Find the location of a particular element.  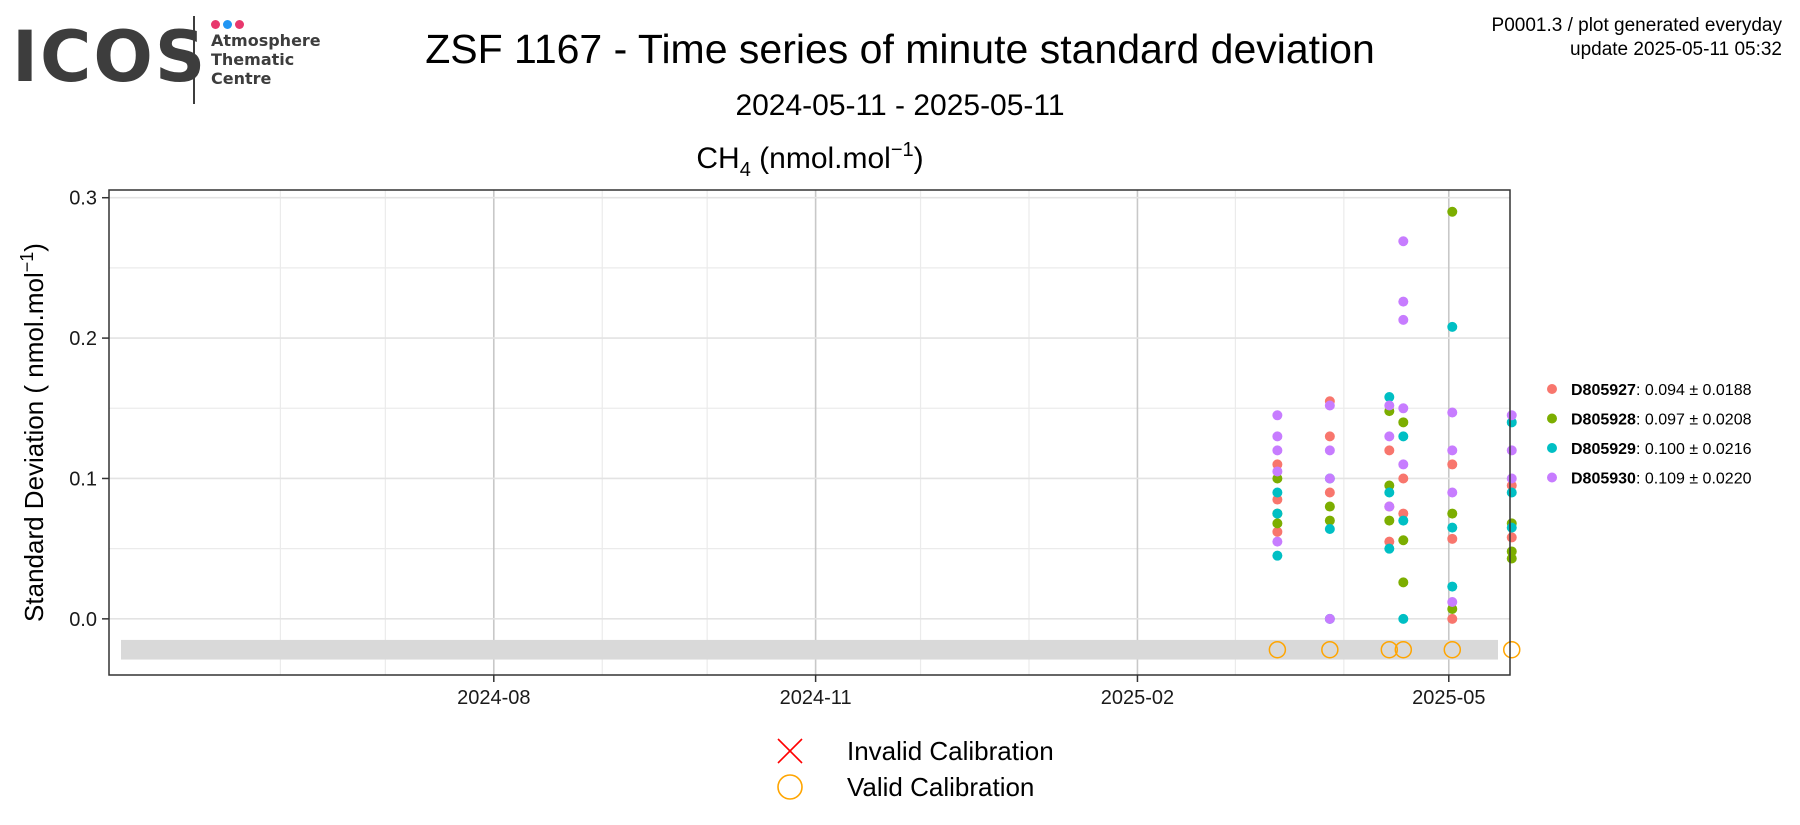

legend-label: D805929: 0.100 ± 0.0216 is located at coordinates (1661, 449).